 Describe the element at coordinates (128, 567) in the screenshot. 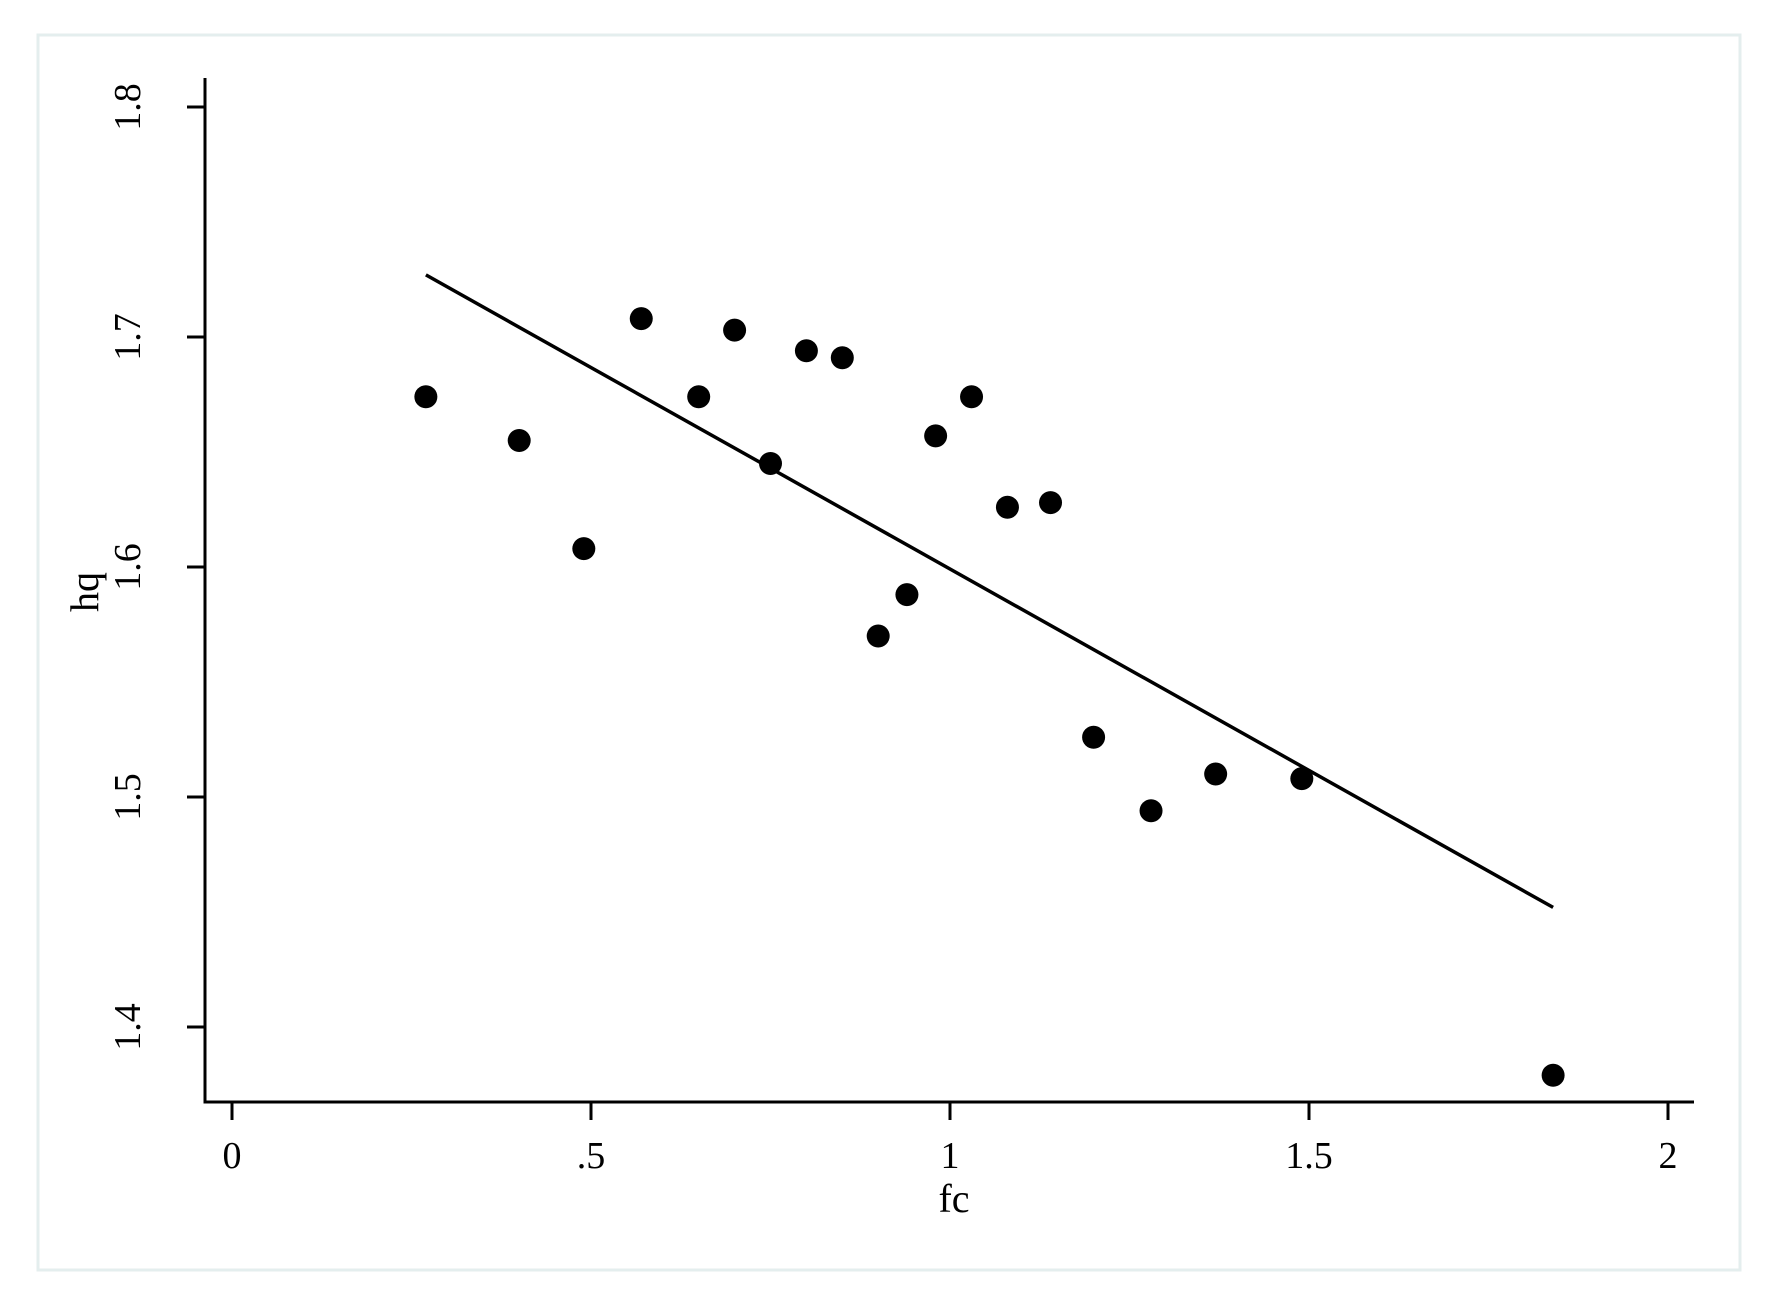

I see `y-tick-label-2: 1.6` at that location.